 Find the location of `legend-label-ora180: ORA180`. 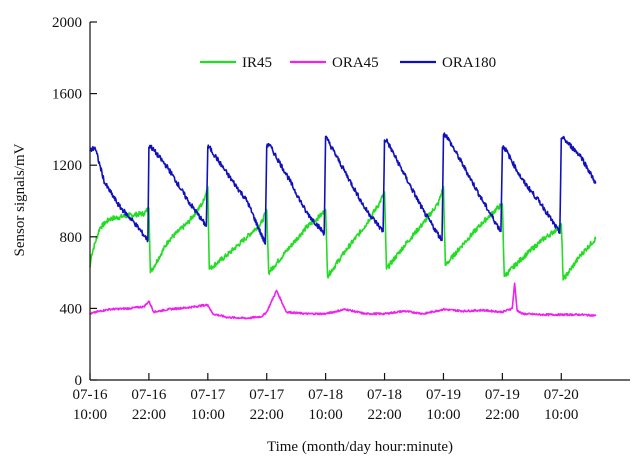

legend-label-ora180: ORA180 is located at coordinates (469, 63).